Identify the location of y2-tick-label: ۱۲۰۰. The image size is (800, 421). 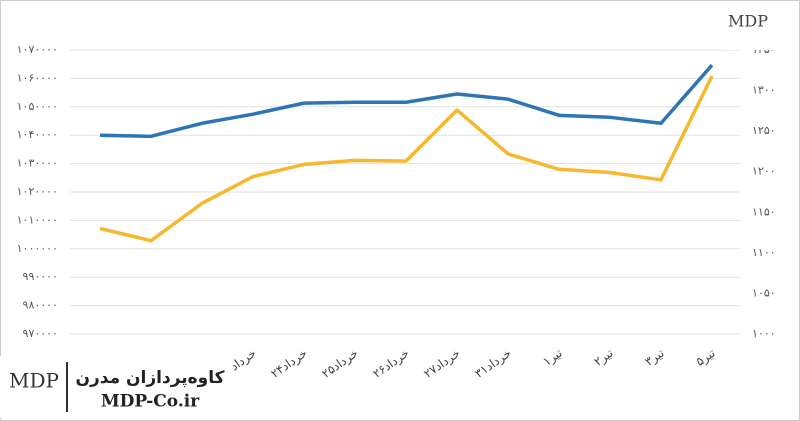
(764, 171).